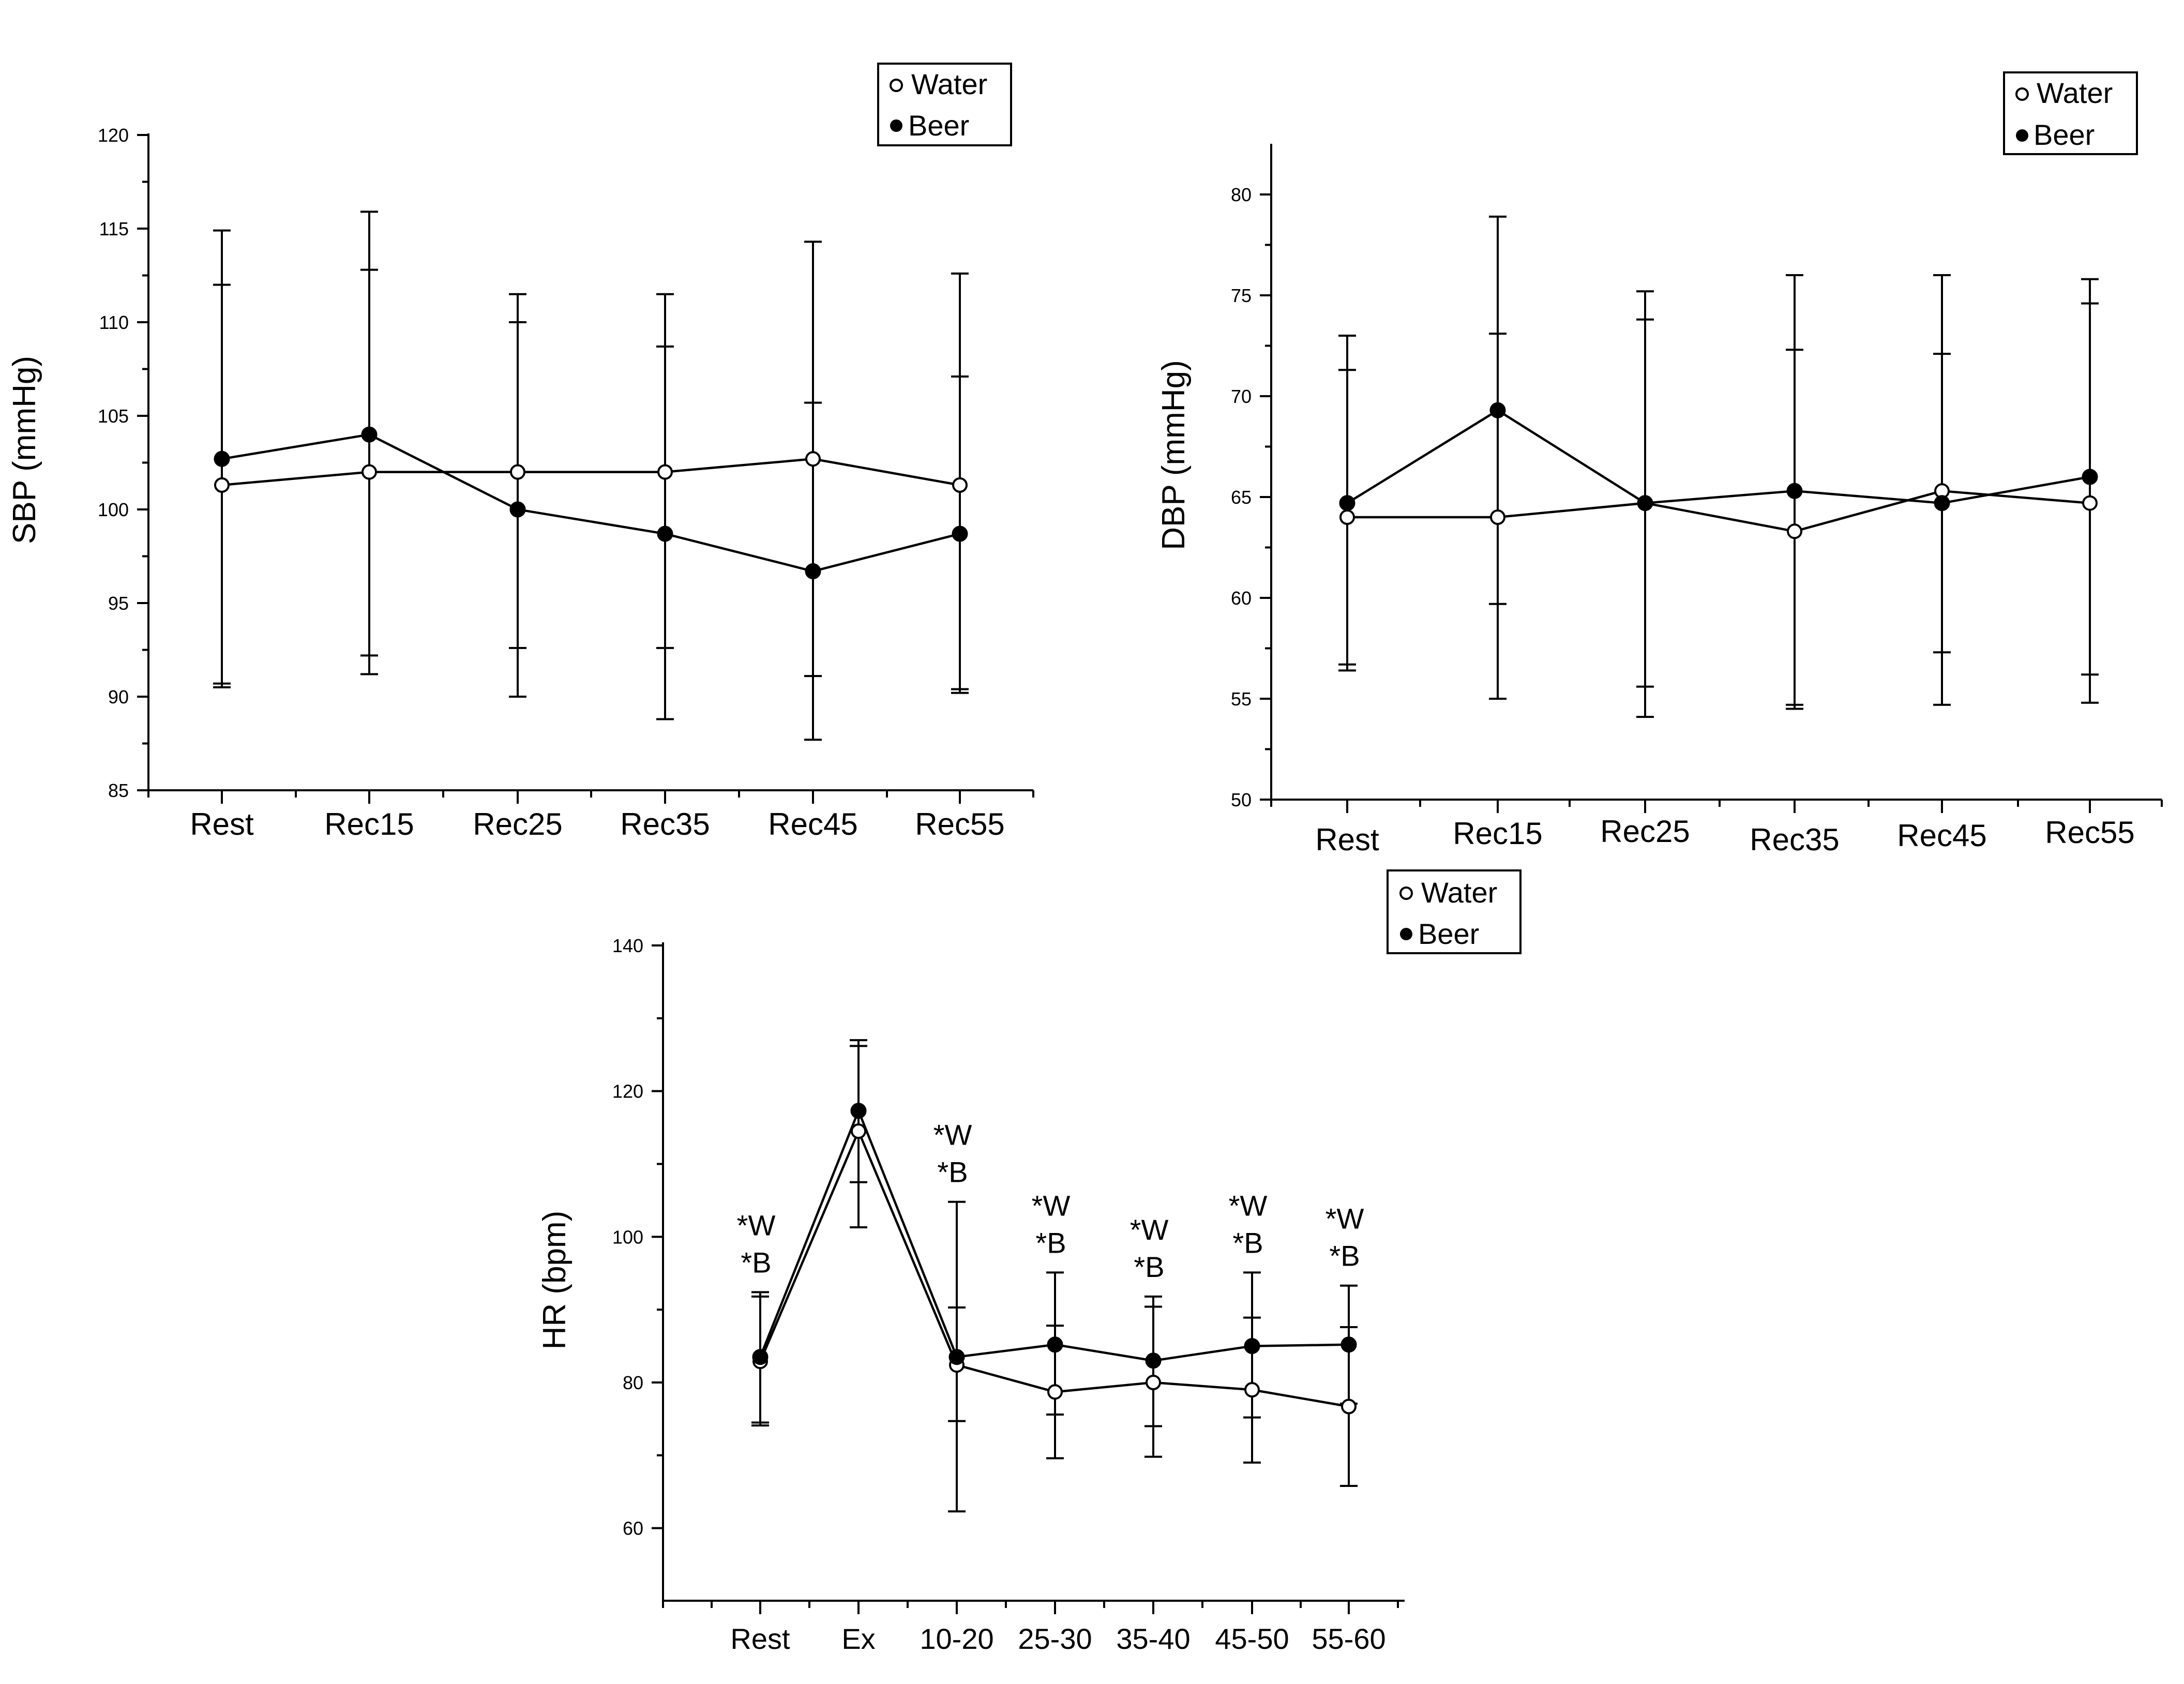  Describe the element at coordinates (665, 824) in the screenshot. I see `sbp-category-label: Rec35` at that location.